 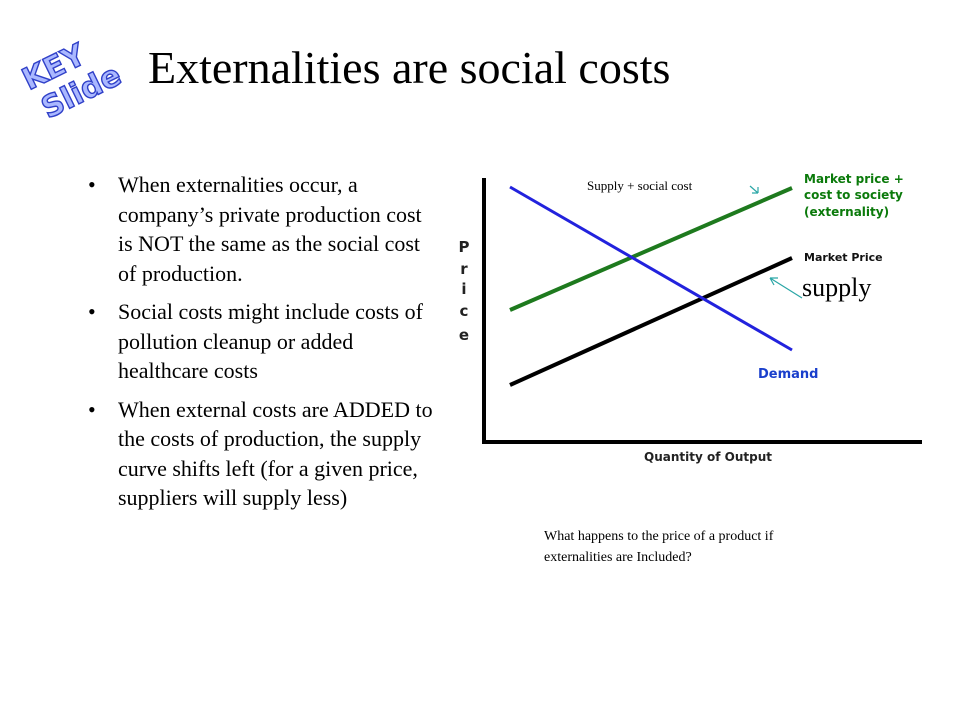 I want to click on supply-label: supply, so click(x=837, y=287).